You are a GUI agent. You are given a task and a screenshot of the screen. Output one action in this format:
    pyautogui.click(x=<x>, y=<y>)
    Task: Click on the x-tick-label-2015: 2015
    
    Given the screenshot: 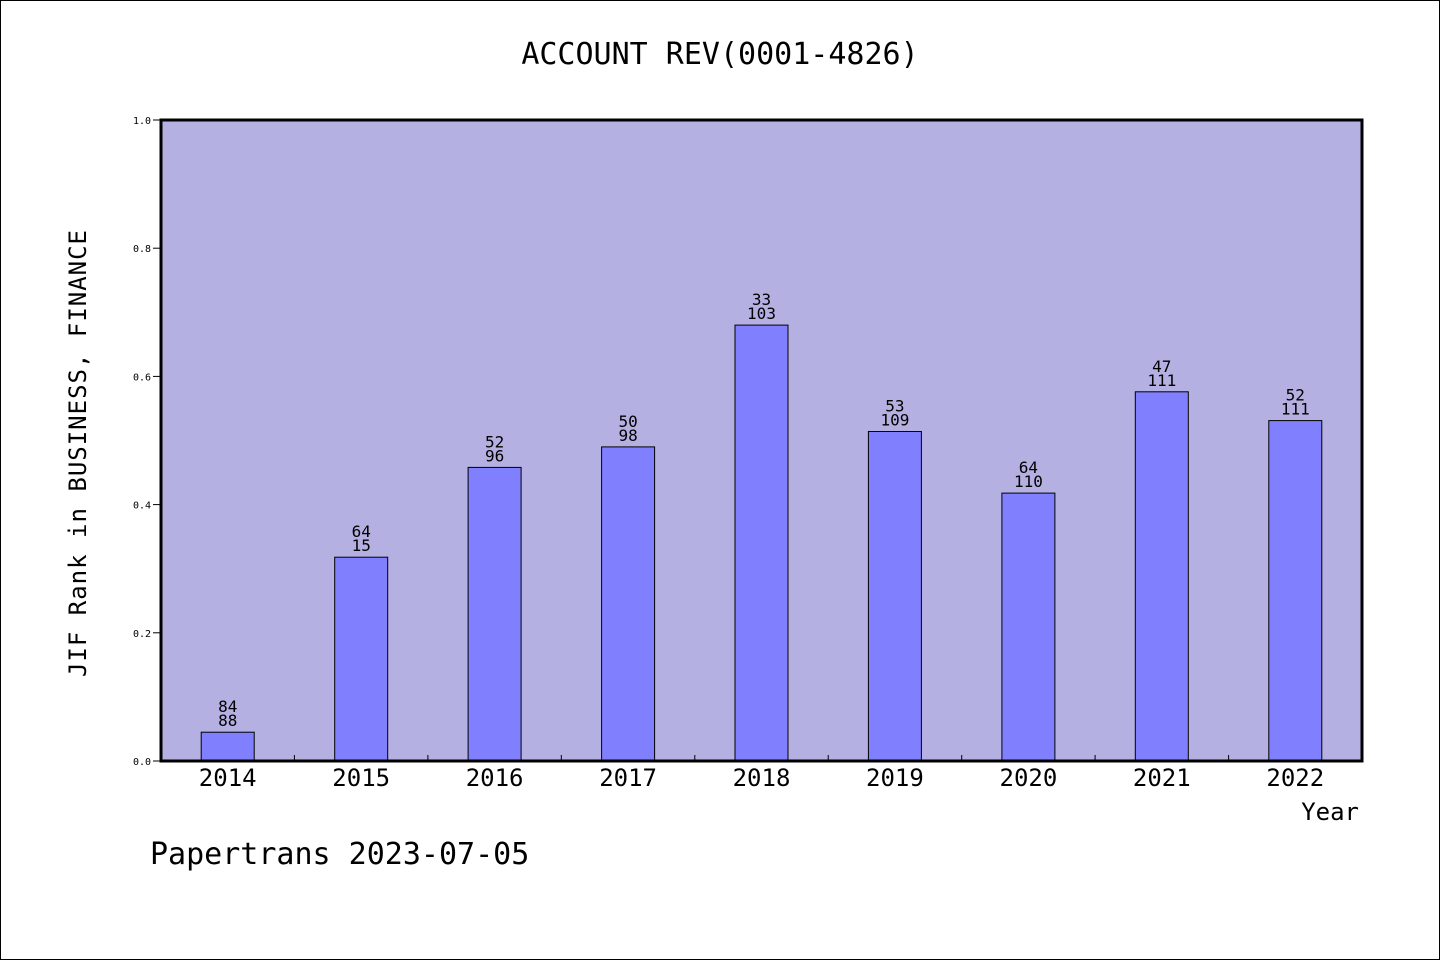 What is the action you would take?
    pyautogui.click(x=361, y=778)
    